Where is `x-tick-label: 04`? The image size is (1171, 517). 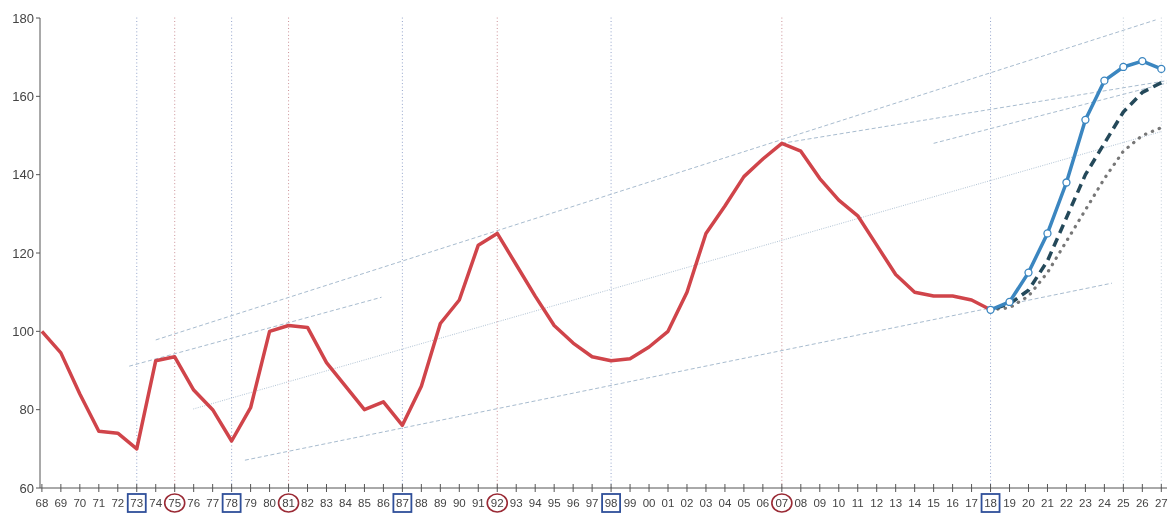 x-tick-label: 04 is located at coordinates (725, 503).